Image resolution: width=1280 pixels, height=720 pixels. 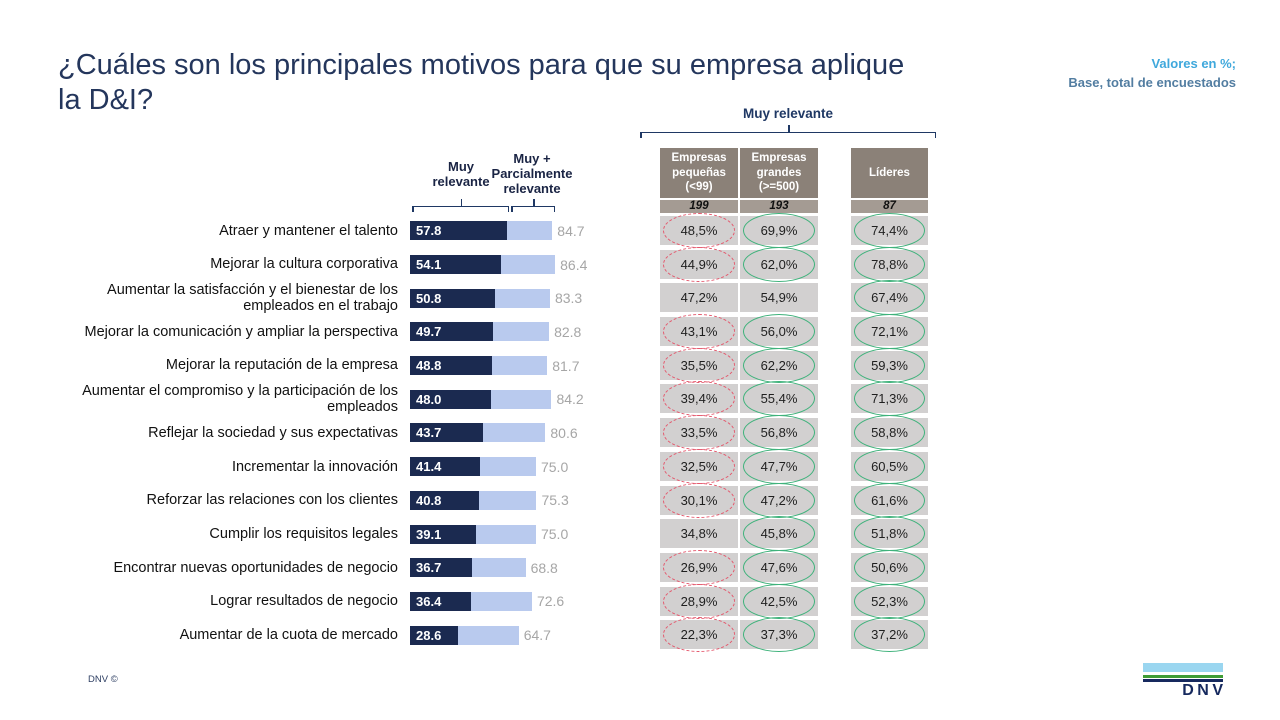 I want to click on cell-value: 61,6%, so click(x=889, y=500).